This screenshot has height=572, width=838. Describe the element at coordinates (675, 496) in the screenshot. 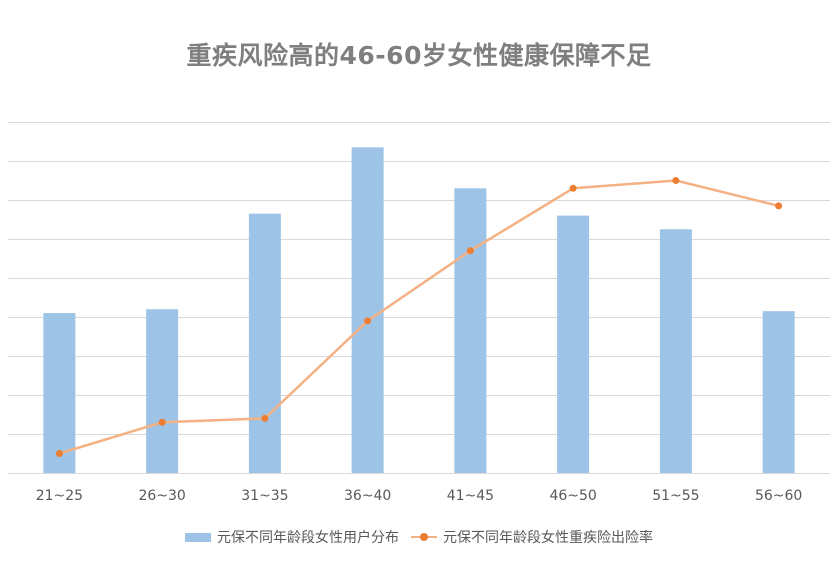

I see `x-tick-label: 51~55` at that location.